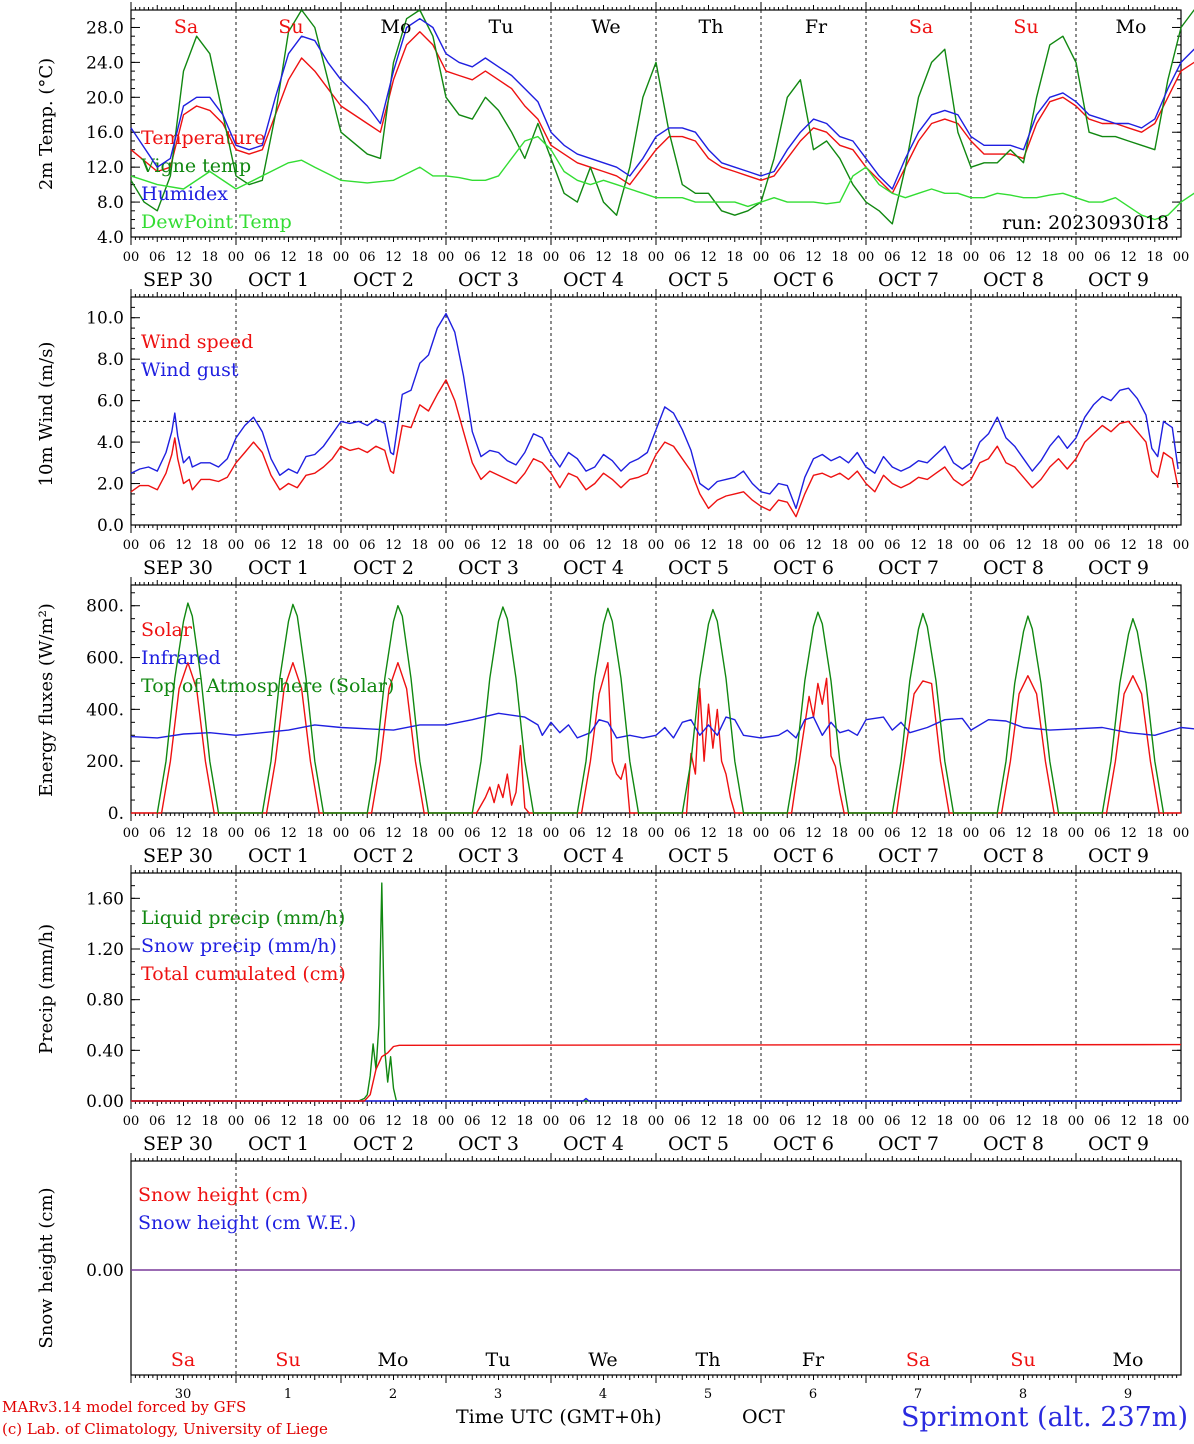  Describe the element at coordinates (803, 280) in the screenshot. I see `day-label: OCT 6` at that location.